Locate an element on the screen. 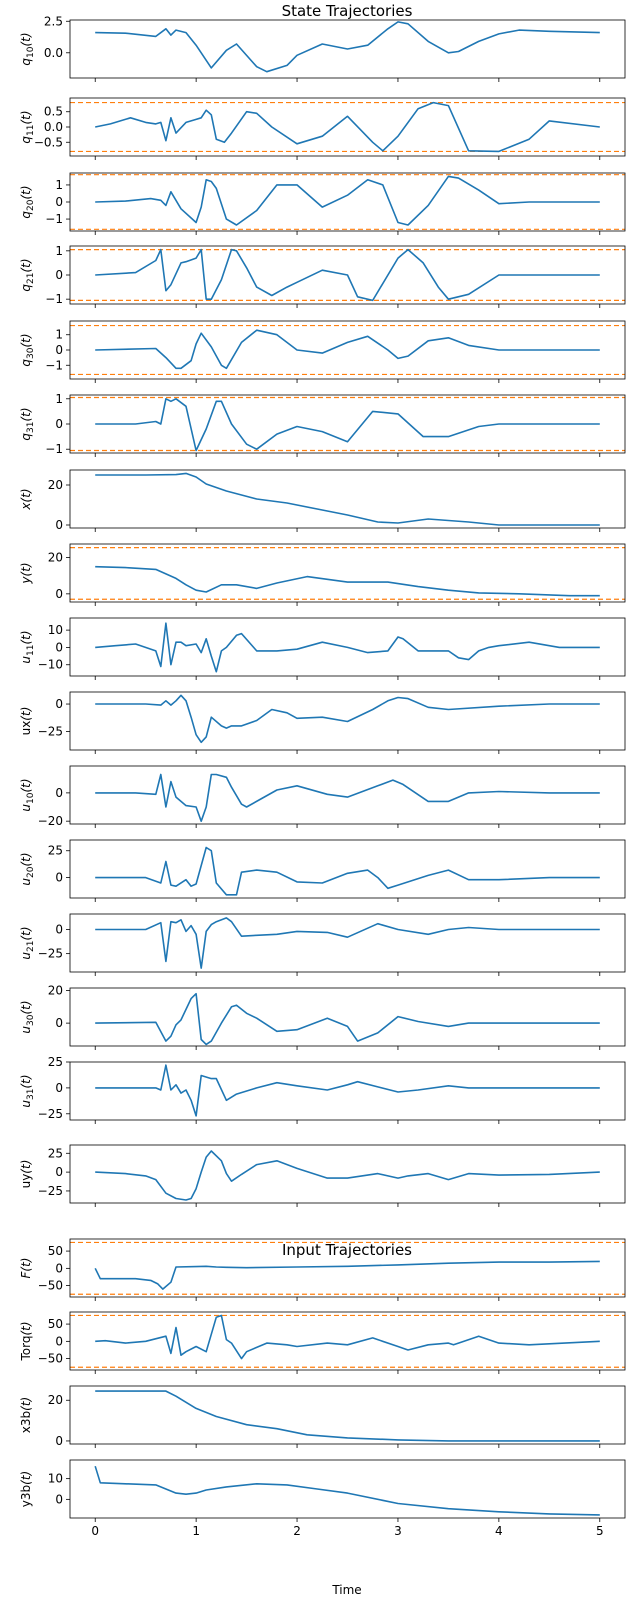 The image size is (640, 1600). x-tick-label: 4 is located at coordinates (499, 1531).